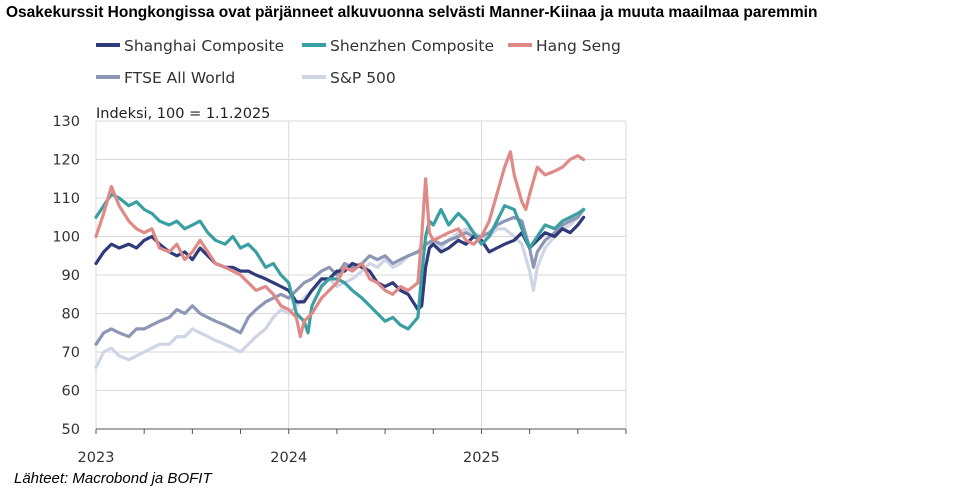 Image resolution: width=975 pixels, height=495 pixels. Describe the element at coordinates (352, 447) in the screenshot. I see `x-axis: 2023 2024 2025` at that location.